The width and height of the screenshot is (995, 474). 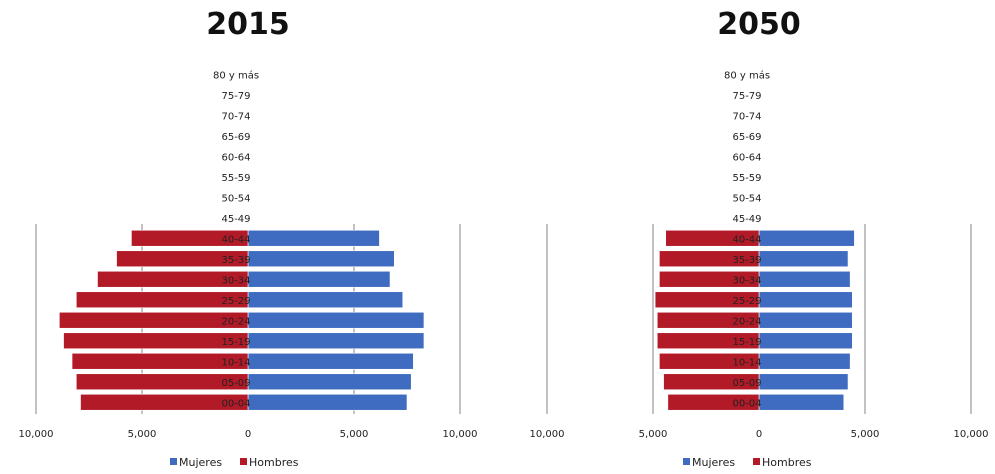 What do you see at coordinates (248, 24) in the screenshot?
I see `chart-title: 2015` at bounding box center [248, 24].